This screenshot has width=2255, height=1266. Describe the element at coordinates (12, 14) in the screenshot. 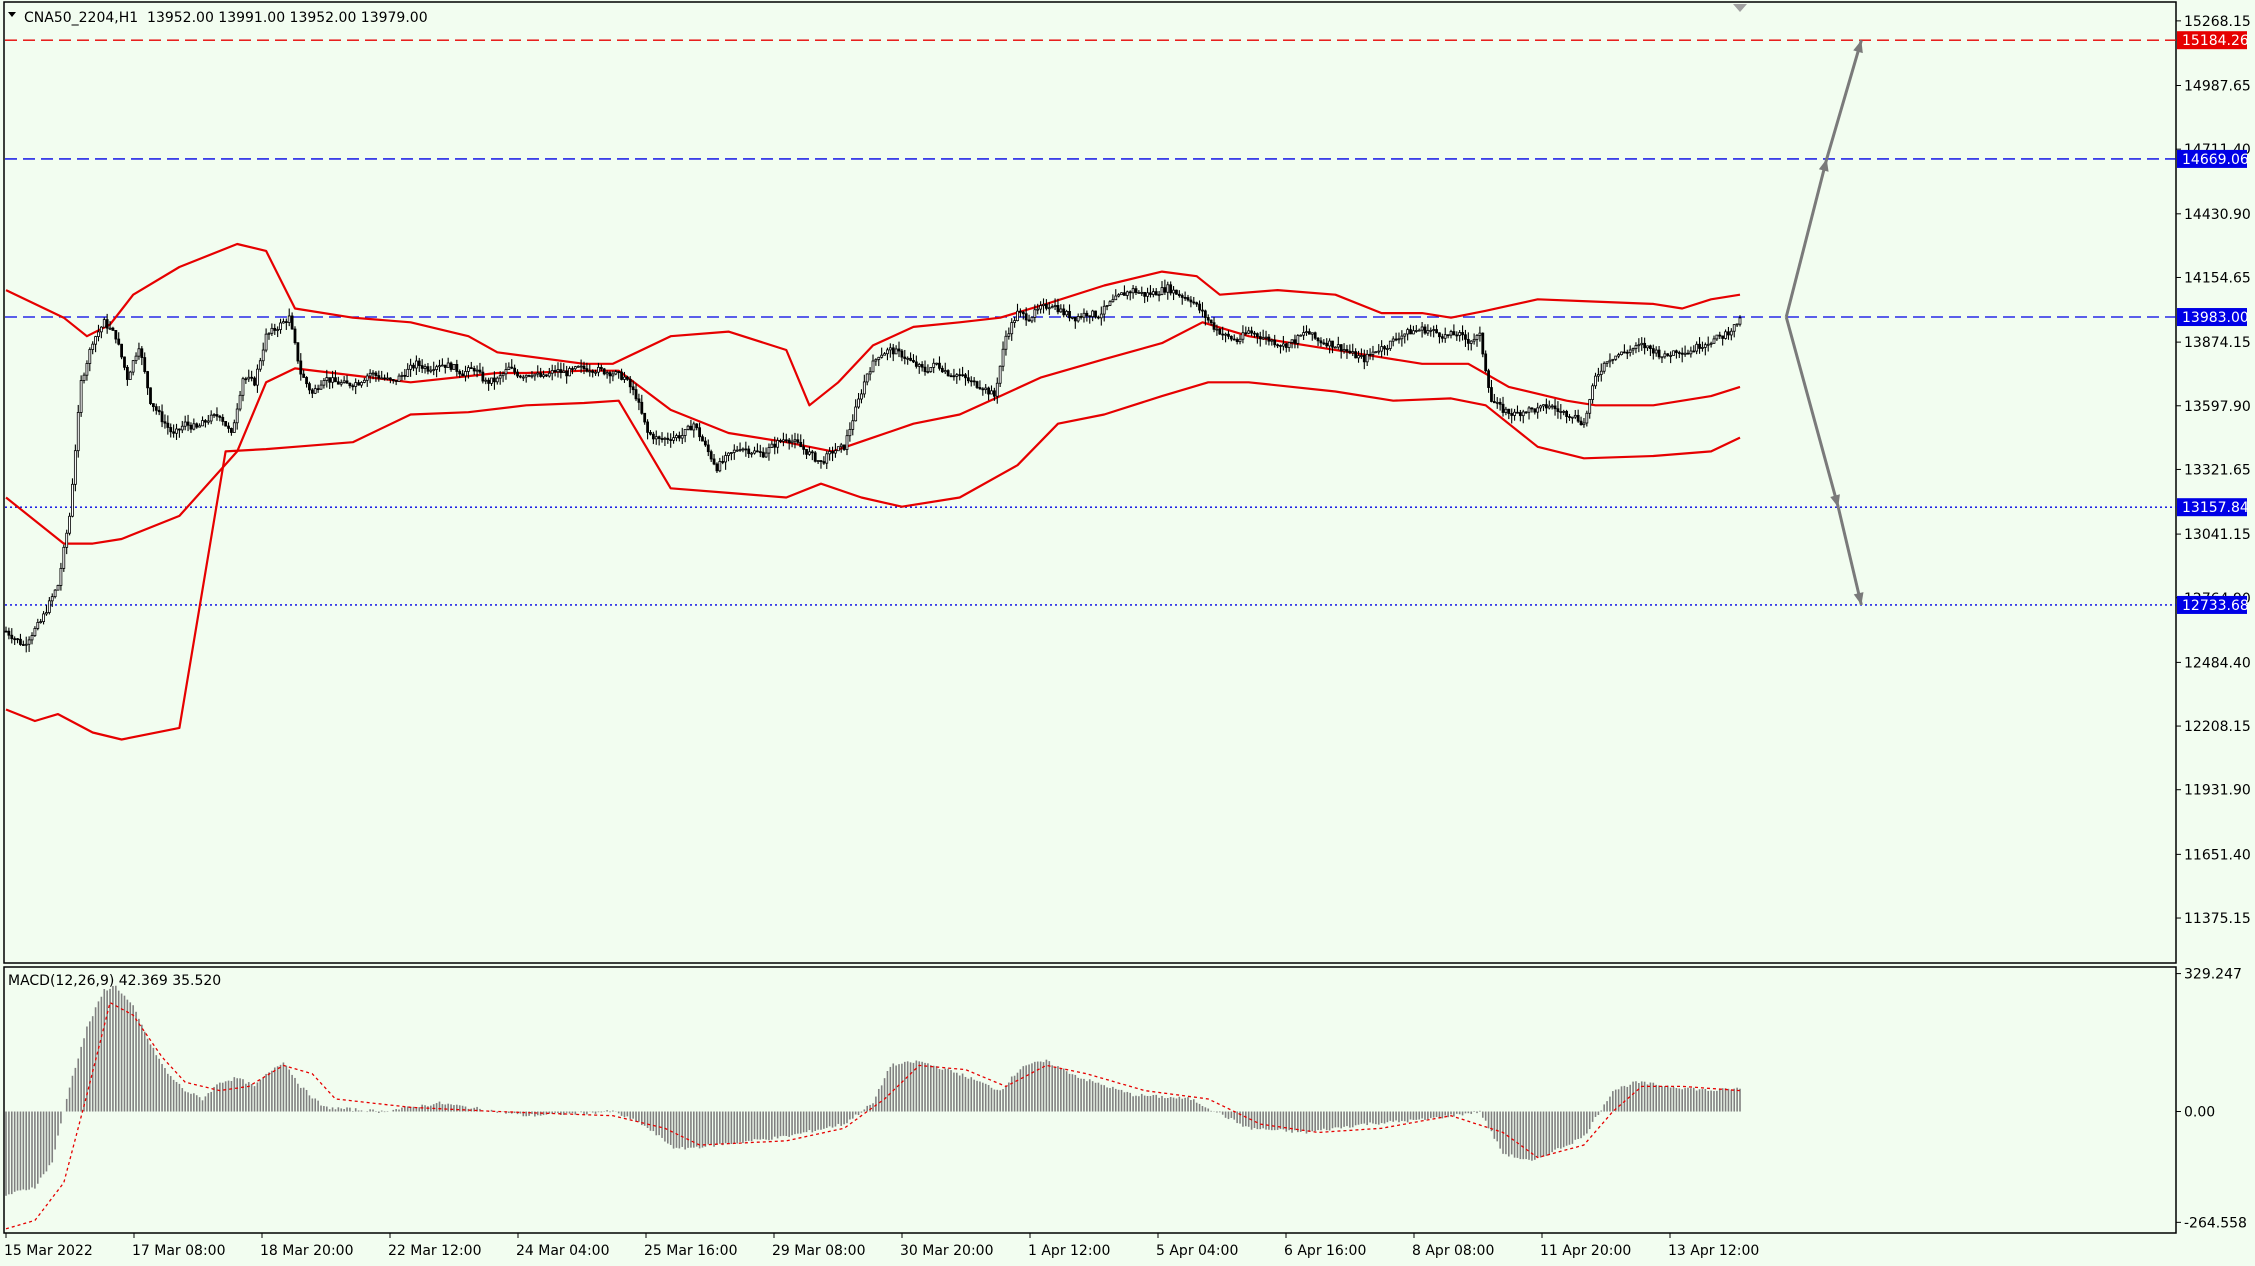

I see `symbol-dropdown-icon` at that location.